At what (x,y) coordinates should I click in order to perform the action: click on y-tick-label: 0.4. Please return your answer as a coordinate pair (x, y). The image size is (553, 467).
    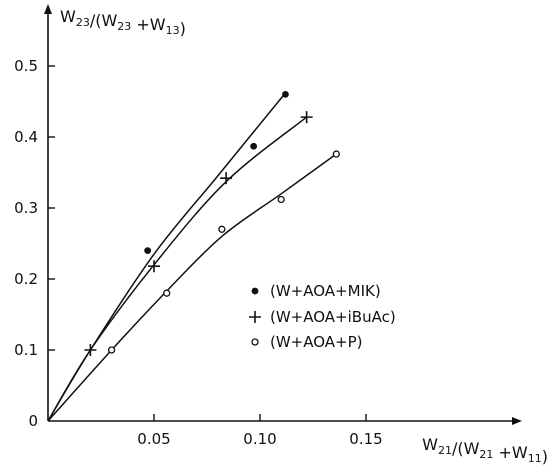
    Looking at the image, I should click on (26, 137).